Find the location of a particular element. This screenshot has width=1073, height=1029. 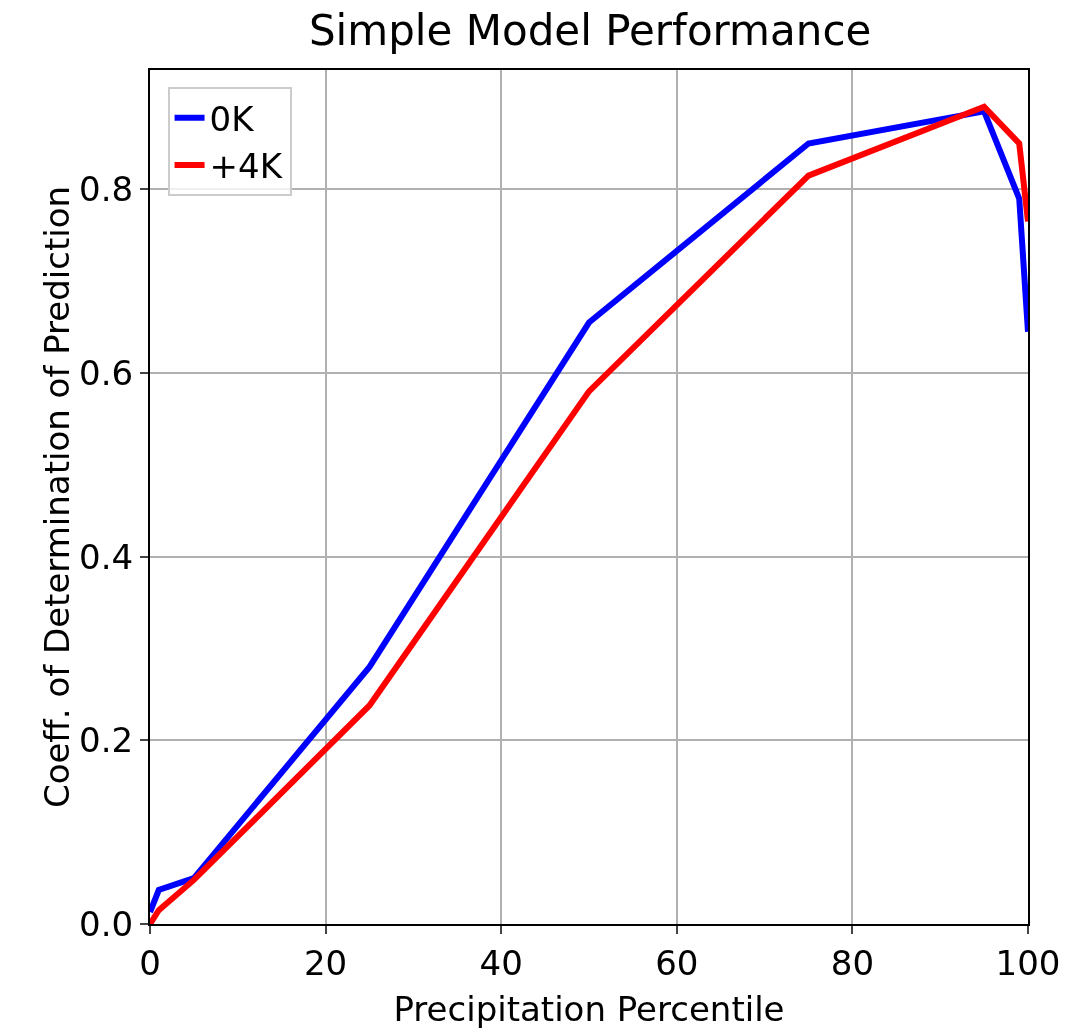

y-tick-label: 0.8 is located at coordinates (106, 189).